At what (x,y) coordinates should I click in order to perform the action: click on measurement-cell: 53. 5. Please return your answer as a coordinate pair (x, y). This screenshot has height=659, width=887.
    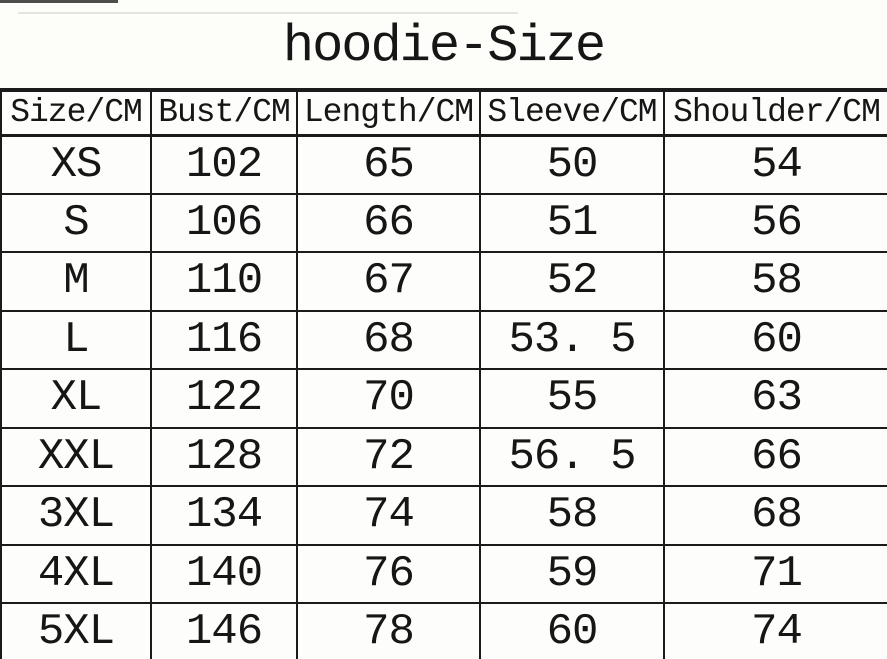
    Looking at the image, I should click on (572, 339).